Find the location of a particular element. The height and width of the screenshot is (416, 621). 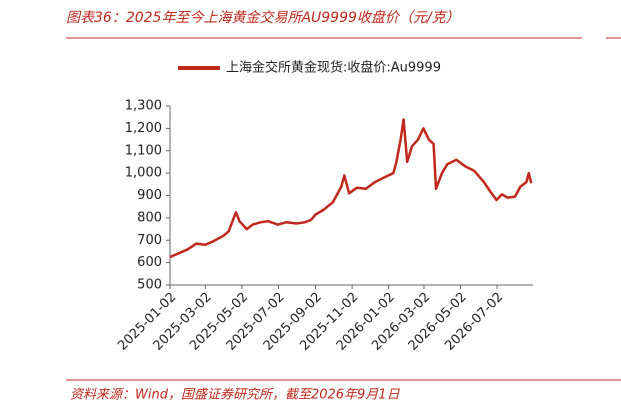

y-tick-label: 1,200 is located at coordinates (143, 128).